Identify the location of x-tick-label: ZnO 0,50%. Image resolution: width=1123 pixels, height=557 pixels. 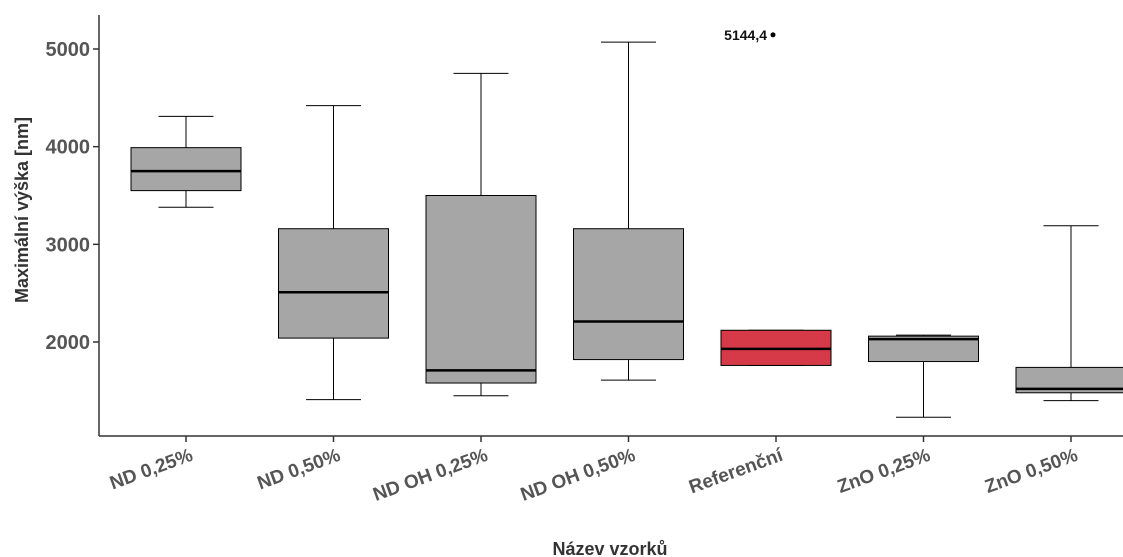
(1031, 471).